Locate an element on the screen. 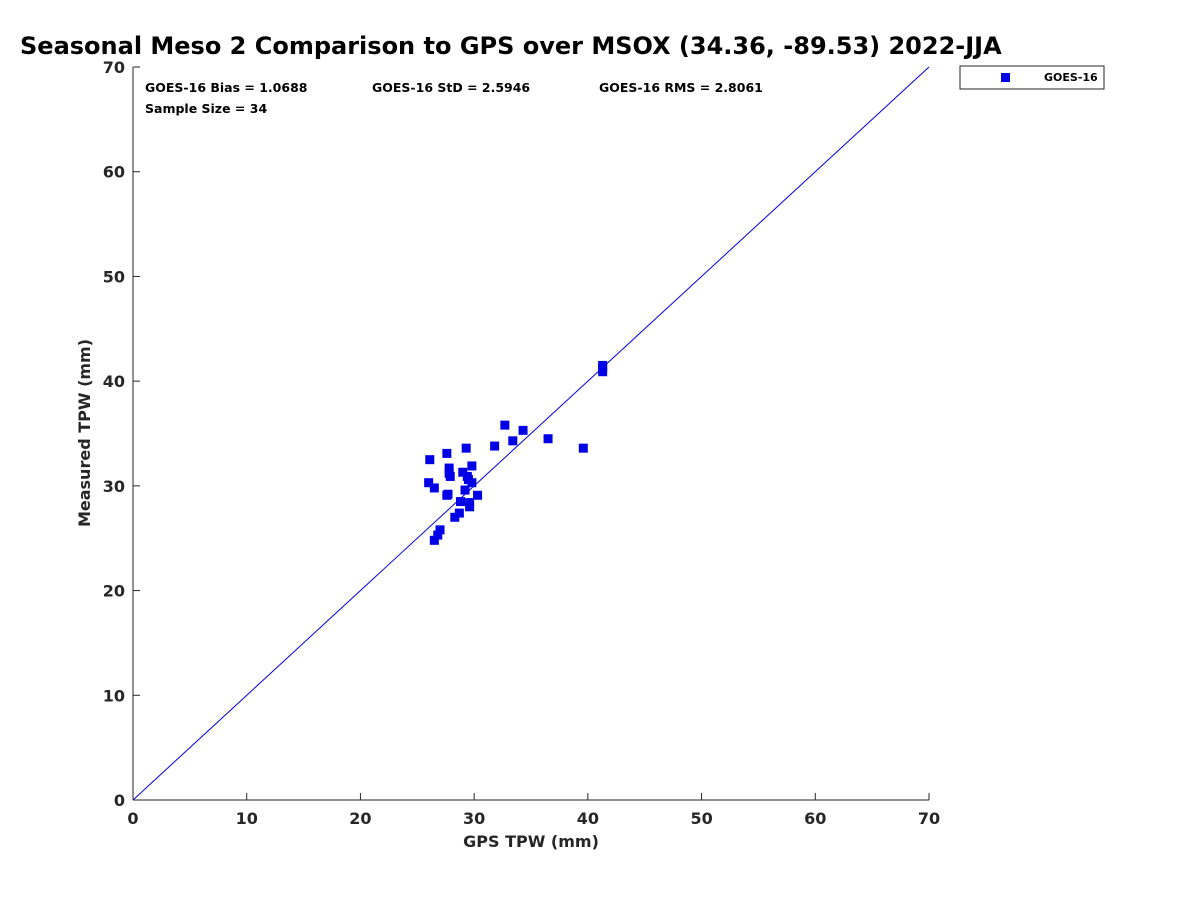  x-tick-label: 30 is located at coordinates (474, 818).